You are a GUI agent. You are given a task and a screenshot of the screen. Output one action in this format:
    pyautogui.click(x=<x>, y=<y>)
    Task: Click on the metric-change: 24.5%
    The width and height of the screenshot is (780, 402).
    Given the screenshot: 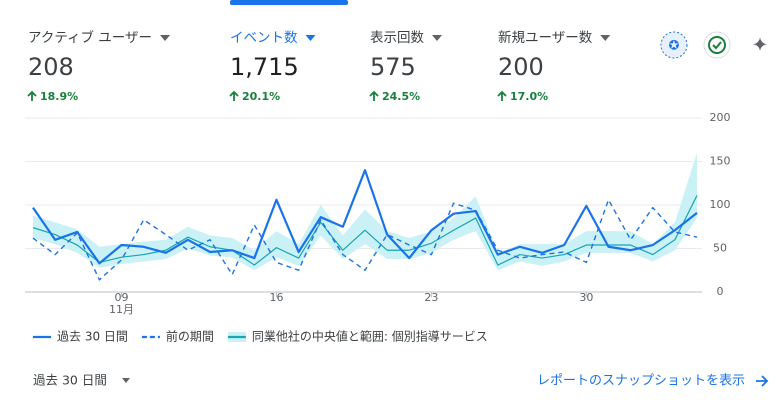 What is the action you would take?
    pyautogui.click(x=401, y=96)
    